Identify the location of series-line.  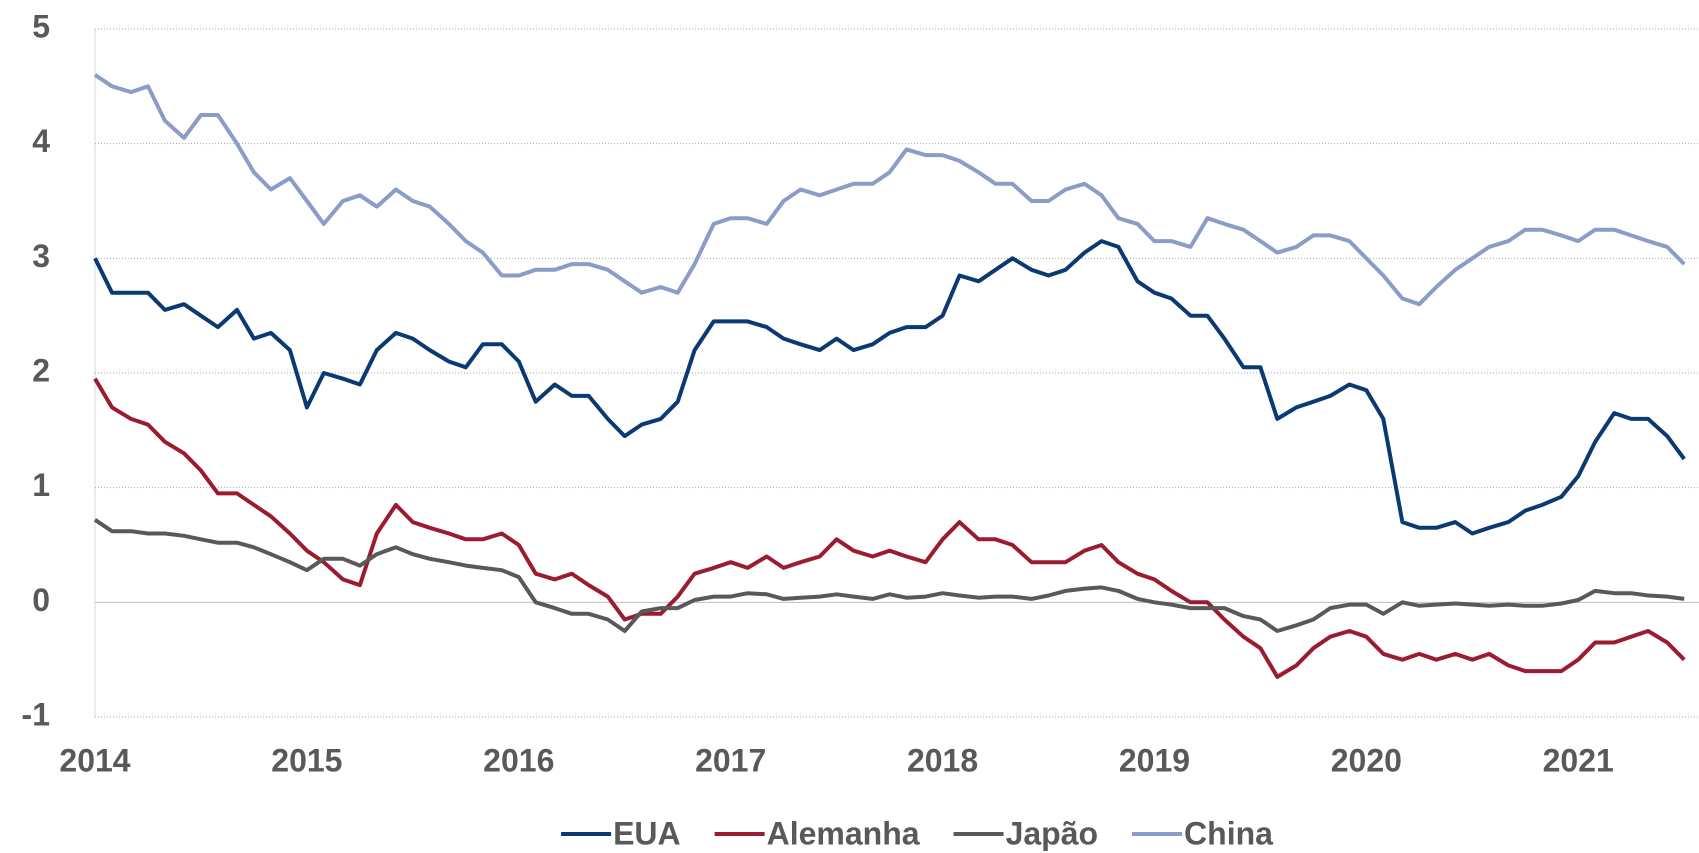
(889, 575).